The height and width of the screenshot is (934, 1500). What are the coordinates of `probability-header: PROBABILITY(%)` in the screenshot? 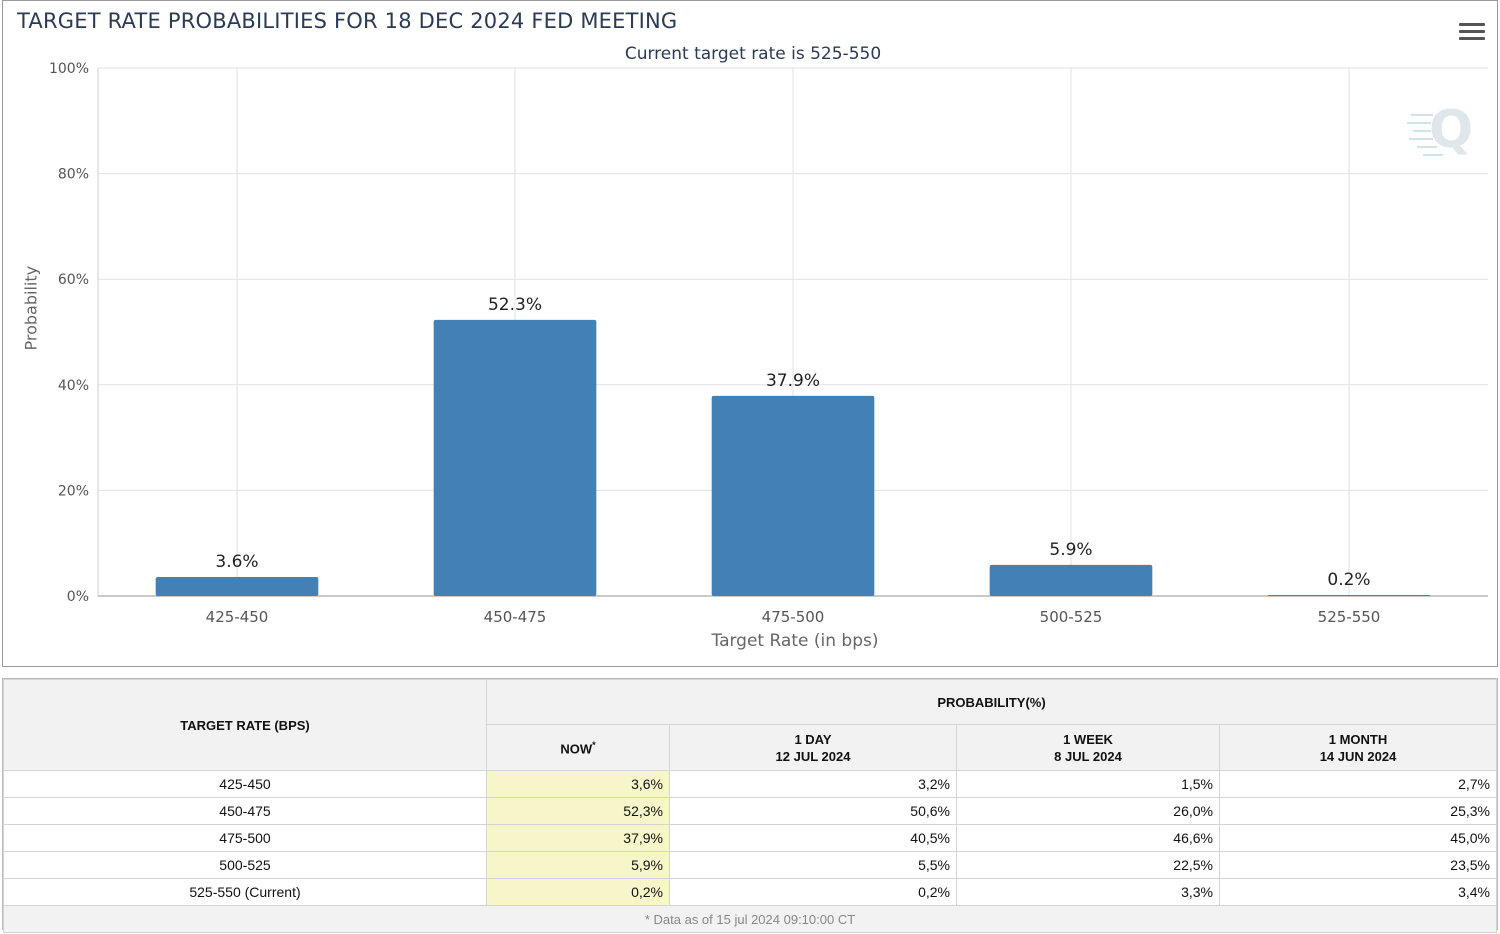 It's located at (991, 702).